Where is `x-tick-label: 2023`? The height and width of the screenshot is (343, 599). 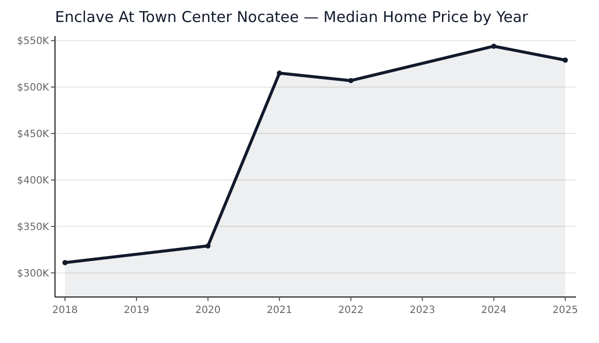 x-tick-label: 2023 is located at coordinates (423, 310).